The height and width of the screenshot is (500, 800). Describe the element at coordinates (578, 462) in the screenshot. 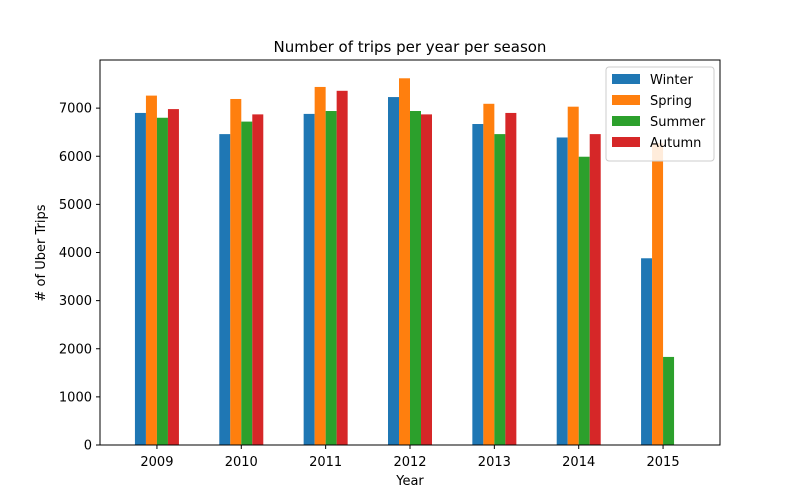

I see `x-tick-label: 2014` at that location.